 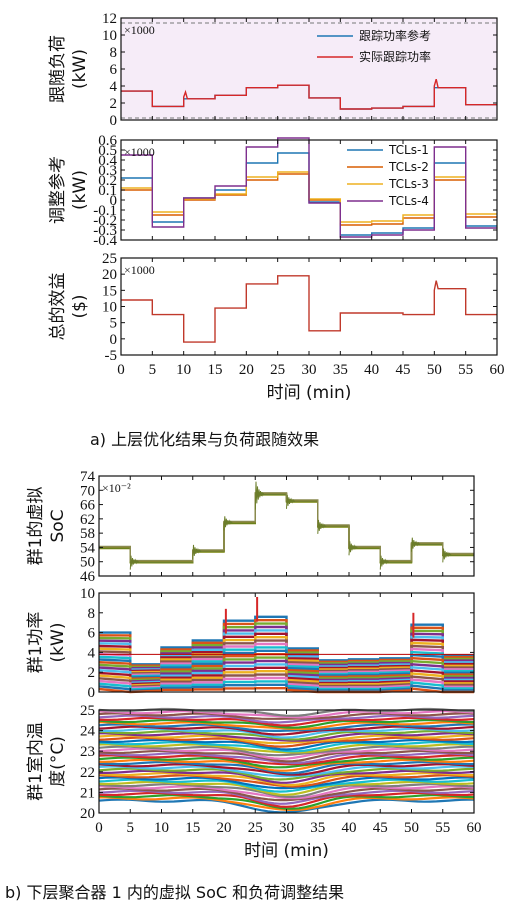 I want to click on legend-label: TCLs-4, so click(x=408, y=201).